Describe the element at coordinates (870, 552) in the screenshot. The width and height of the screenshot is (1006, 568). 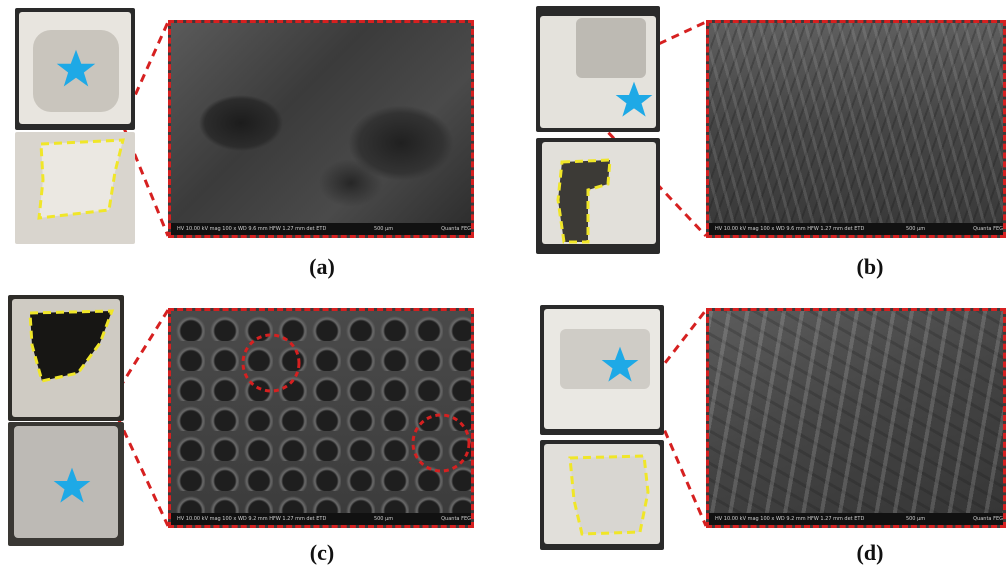
I see `panel-label: (d)` at that location.